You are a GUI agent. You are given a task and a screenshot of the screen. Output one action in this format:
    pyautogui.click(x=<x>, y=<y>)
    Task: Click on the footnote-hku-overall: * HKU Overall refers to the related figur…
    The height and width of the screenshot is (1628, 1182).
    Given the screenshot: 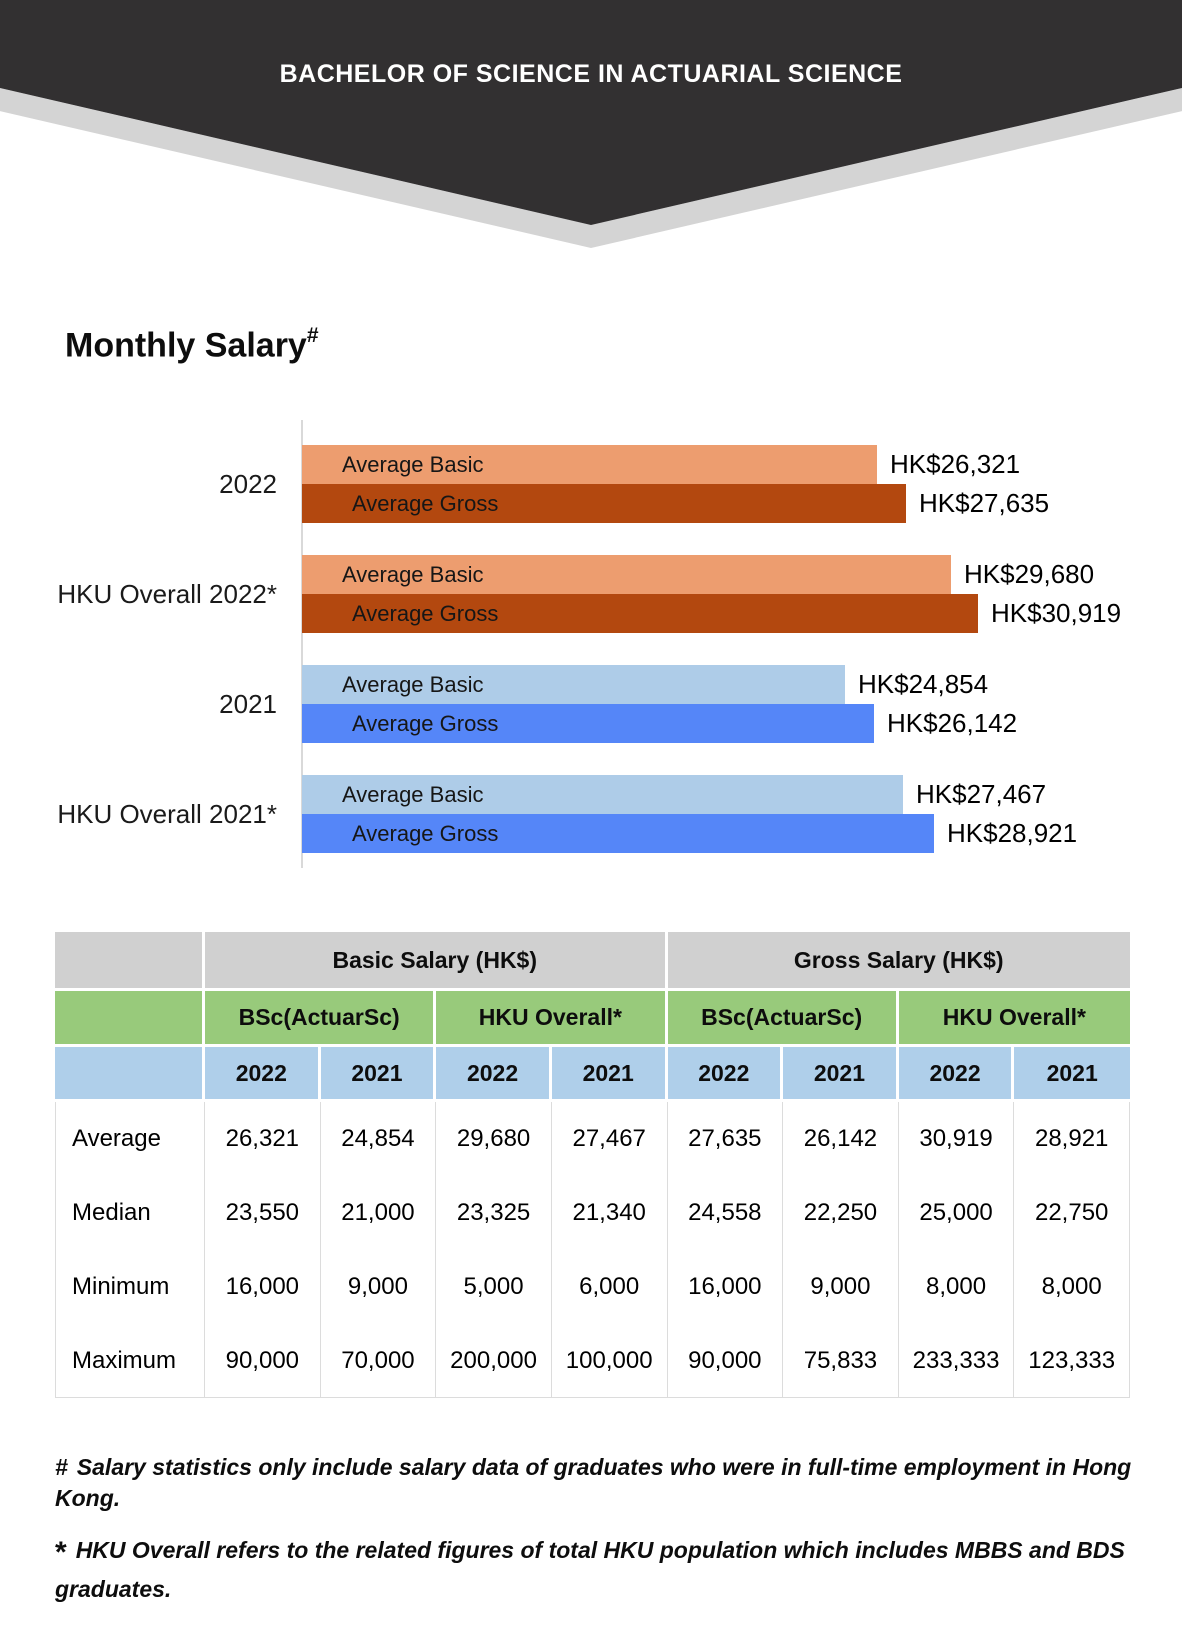 What is the action you would take?
    pyautogui.click(x=595, y=1569)
    